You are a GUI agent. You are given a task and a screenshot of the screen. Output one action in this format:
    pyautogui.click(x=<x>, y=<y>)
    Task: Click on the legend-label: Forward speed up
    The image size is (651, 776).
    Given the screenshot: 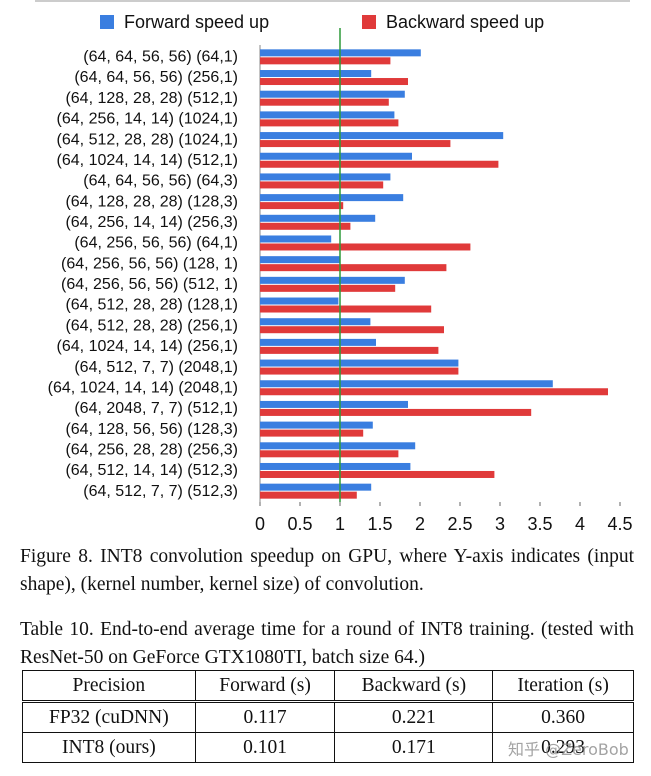 What is the action you would take?
    pyautogui.click(x=196, y=22)
    